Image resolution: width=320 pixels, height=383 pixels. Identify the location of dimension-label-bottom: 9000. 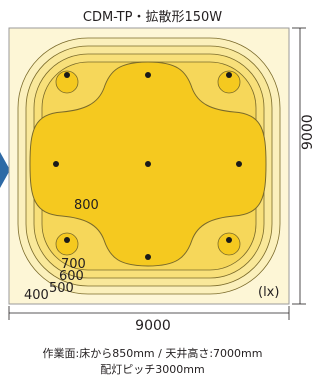
(153, 326).